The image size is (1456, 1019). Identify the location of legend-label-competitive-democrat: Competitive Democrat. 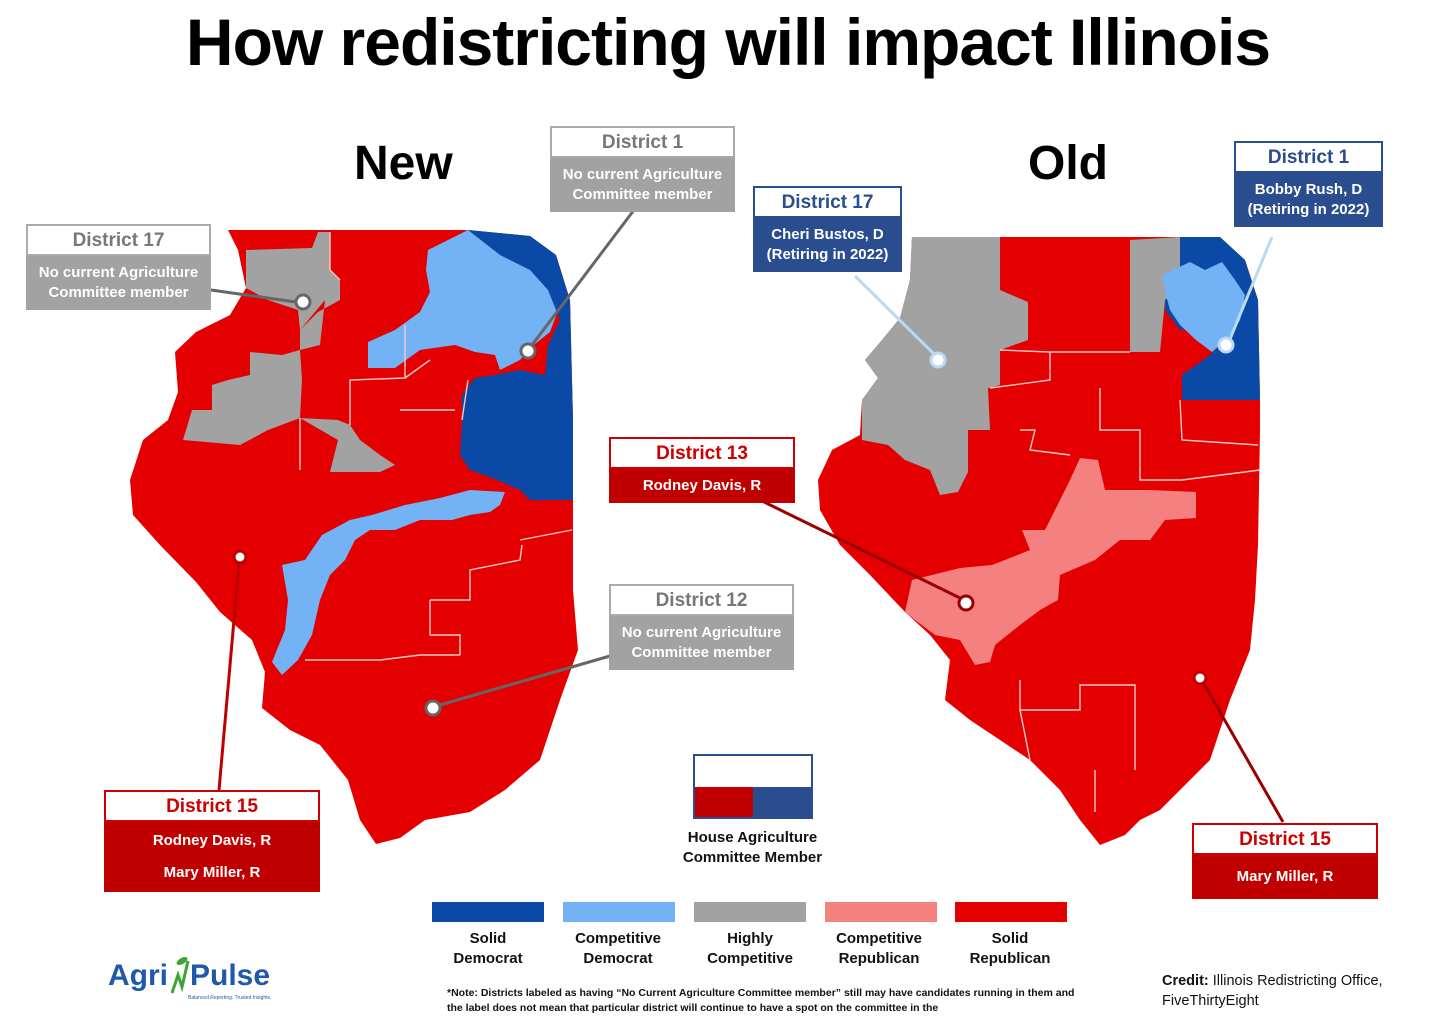
(618, 948).